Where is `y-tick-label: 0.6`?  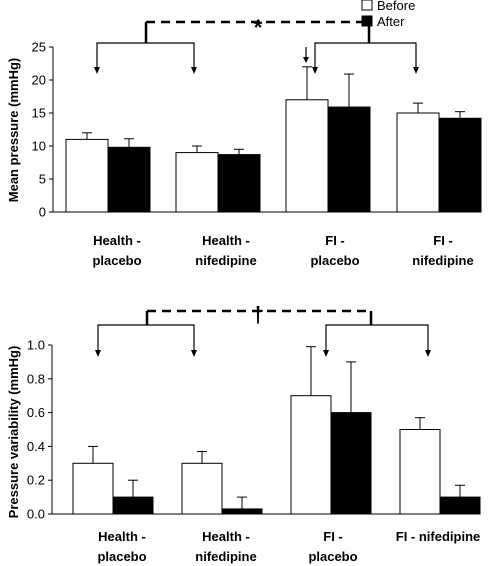
y-tick-label: 0.6 is located at coordinates (36, 412).